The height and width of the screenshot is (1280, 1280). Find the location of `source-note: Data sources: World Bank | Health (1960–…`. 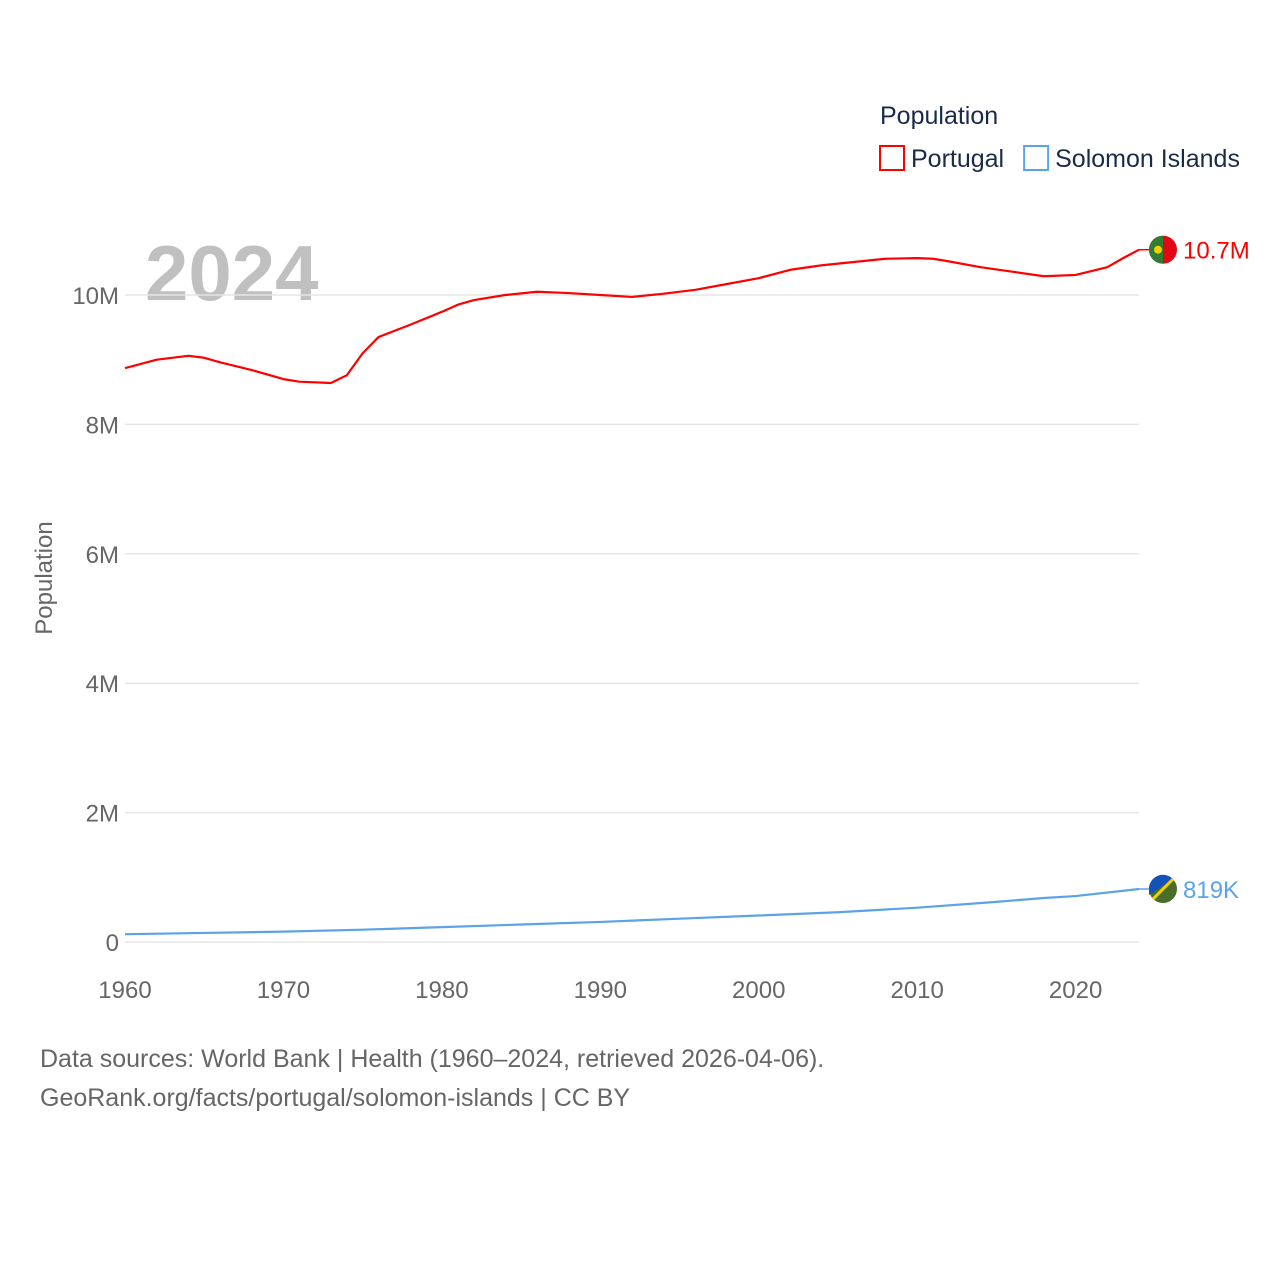

source-note: Data sources: World Bank | Health (1960–… is located at coordinates (432, 1059).